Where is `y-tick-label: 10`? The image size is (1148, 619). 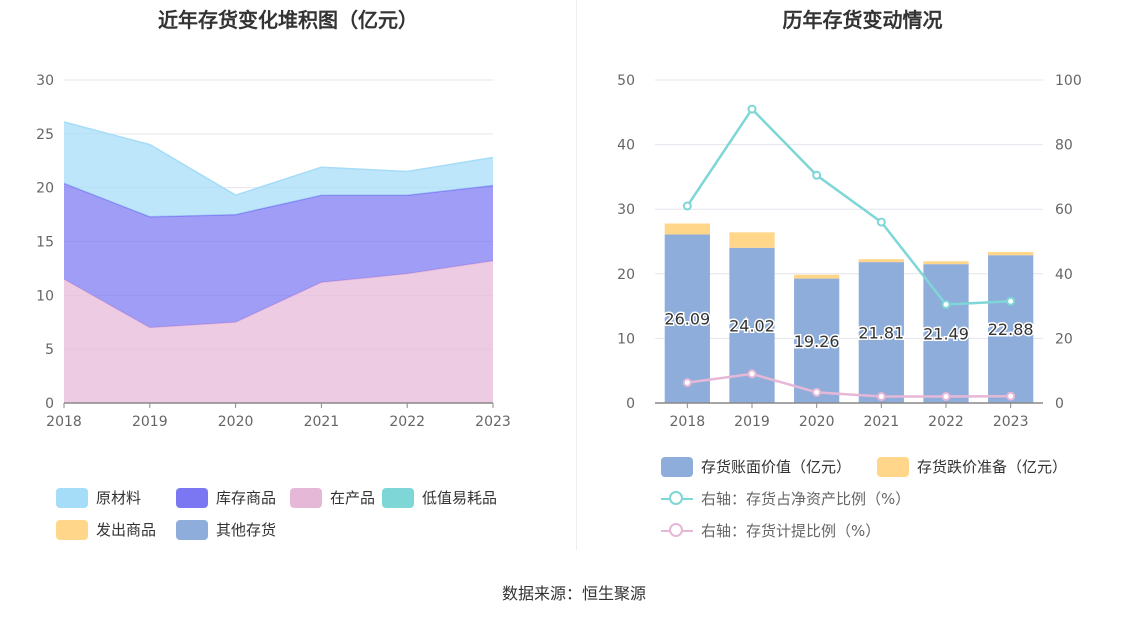
y-tick-label: 10 is located at coordinates (45, 296).